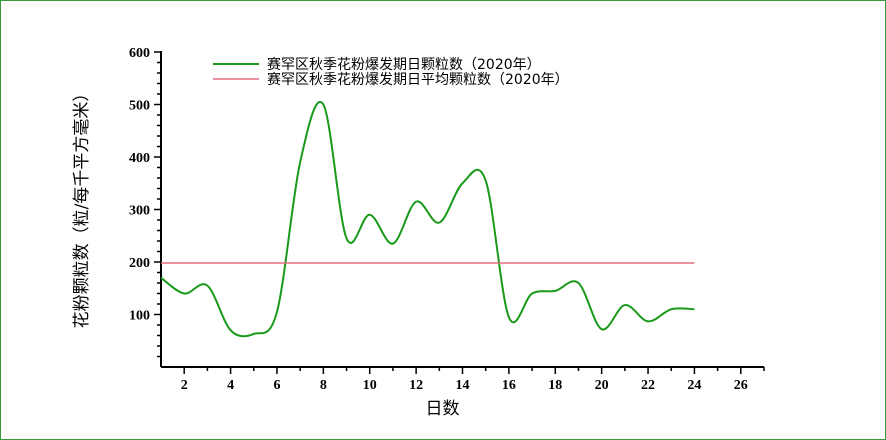  What do you see at coordinates (404, 65) in the screenshot?
I see `legend-label: 赛罕区秋季花粉爆发期日颗粒数（2020年）` at bounding box center [404, 65].